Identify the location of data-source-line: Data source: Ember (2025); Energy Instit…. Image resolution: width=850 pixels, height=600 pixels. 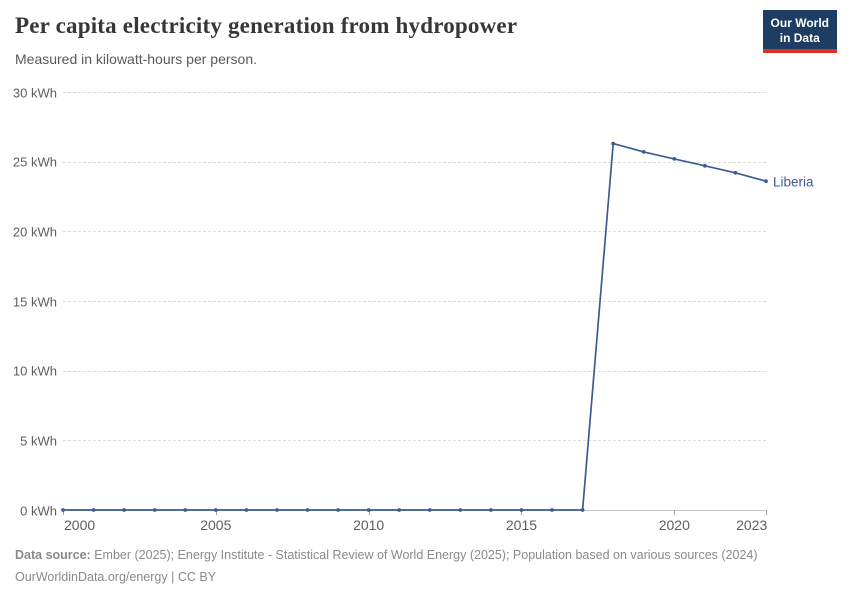
(425, 555).